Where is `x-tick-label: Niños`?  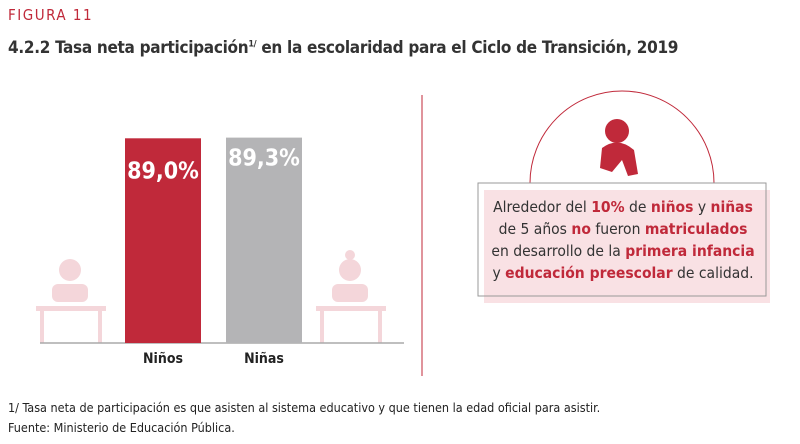 x-tick-label: Niños is located at coordinates (163, 359).